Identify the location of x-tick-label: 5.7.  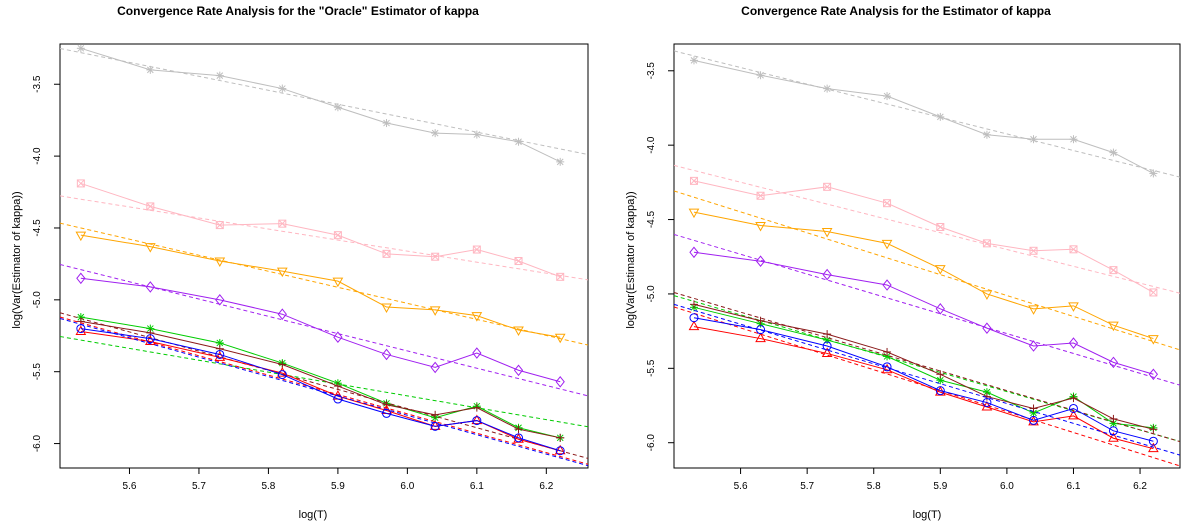
(807, 486).